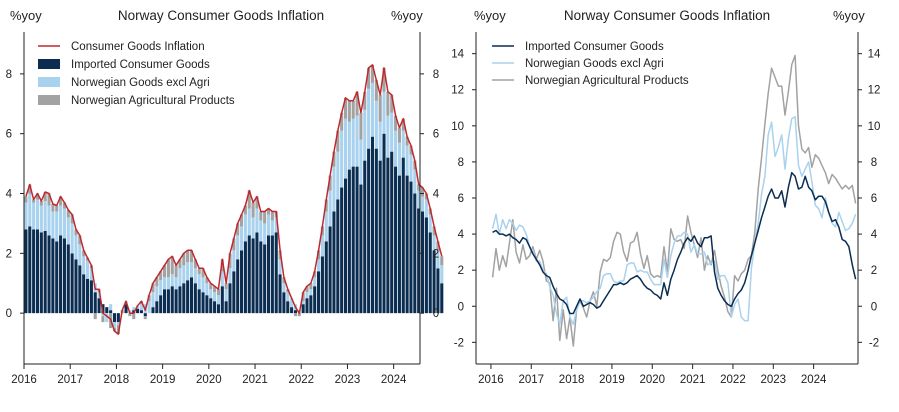  Describe the element at coordinates (117, 380) in the screenshot. I see `x-tick-label: 2018` at that location.